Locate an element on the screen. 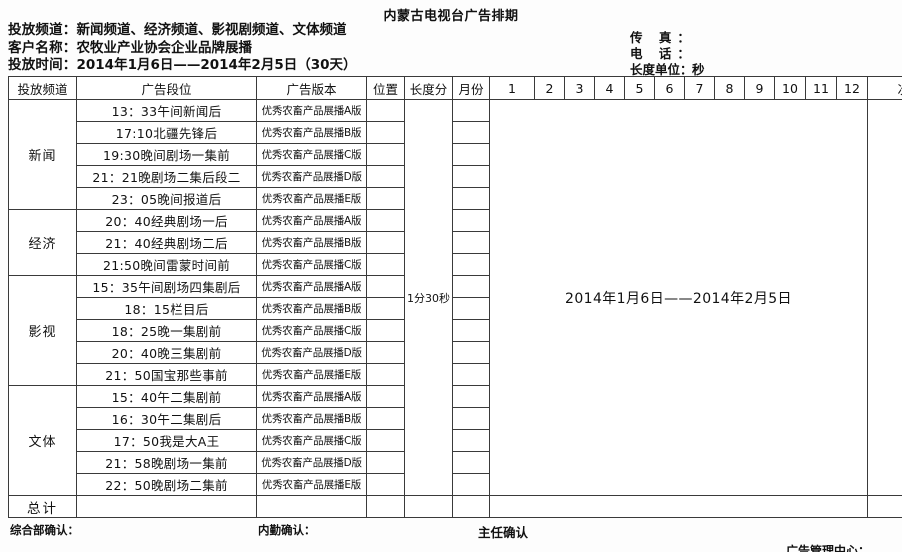 This screenshot has height=552, width=902. total-slot-cell is located at coordinates (166, 506).